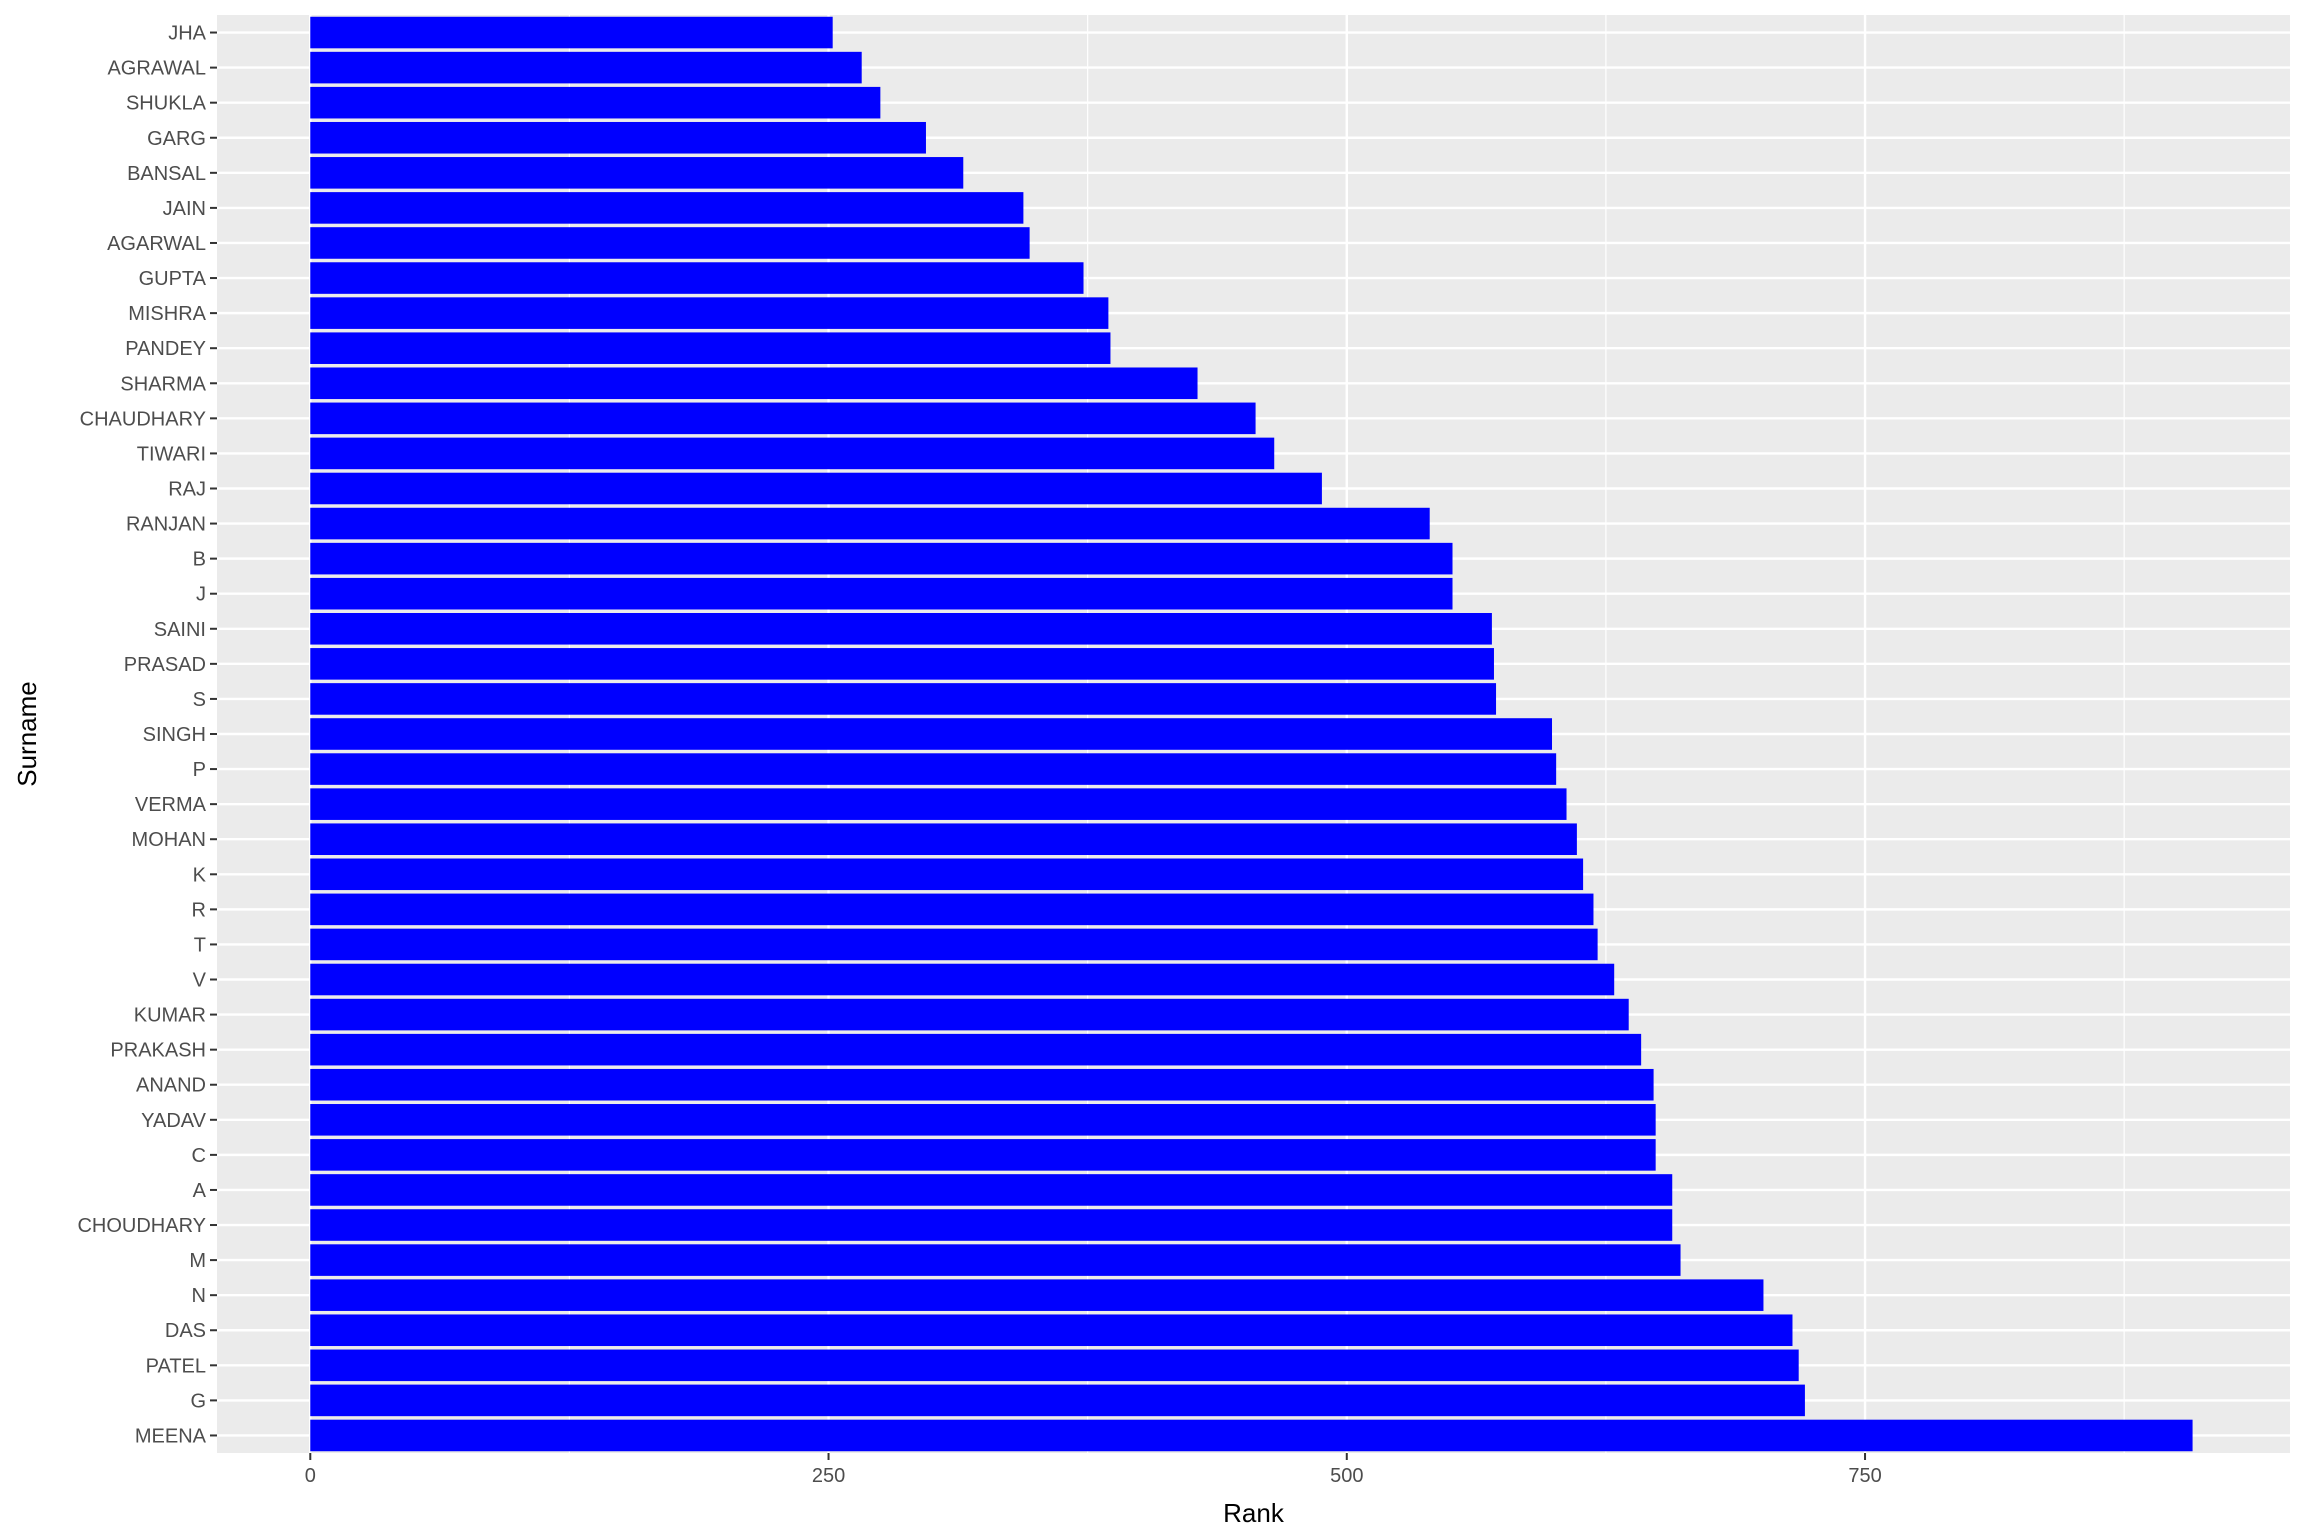  What do you see at coordinates (199, 560) in the screenshot?
I see `y-tick-label: B` at bounding box center [199, 560].